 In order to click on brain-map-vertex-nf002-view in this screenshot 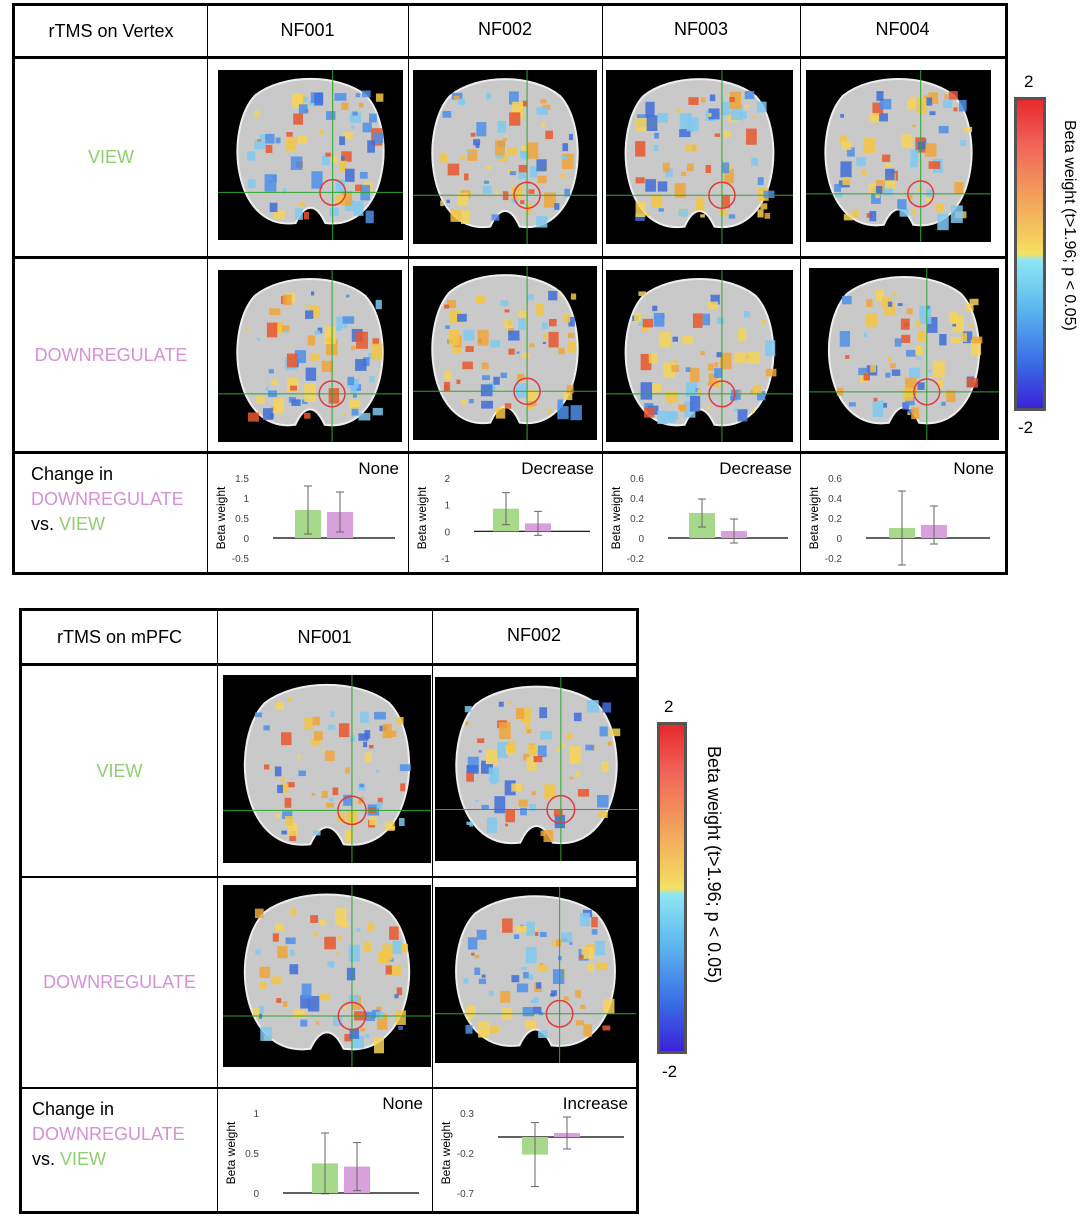, I will do `click(505, 157)`.